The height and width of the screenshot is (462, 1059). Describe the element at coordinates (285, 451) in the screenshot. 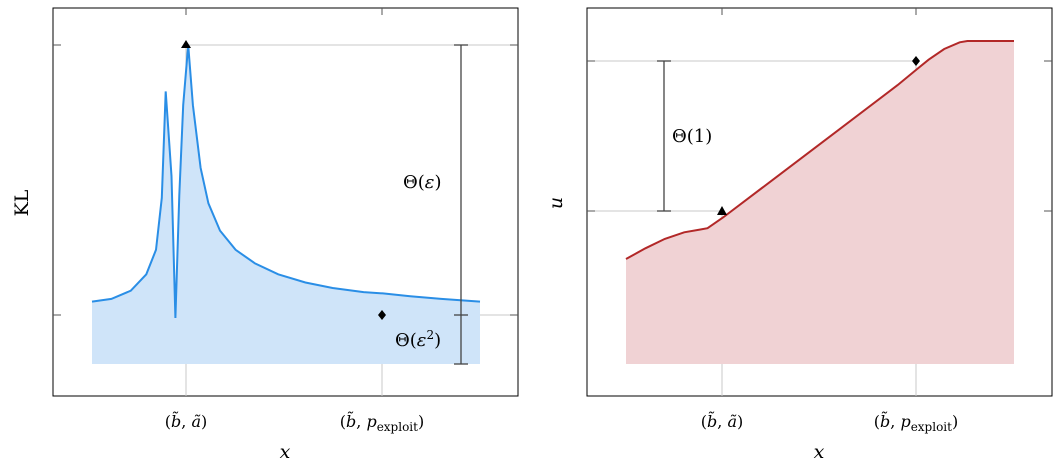

I see `kl-xlabel: x` at that location.